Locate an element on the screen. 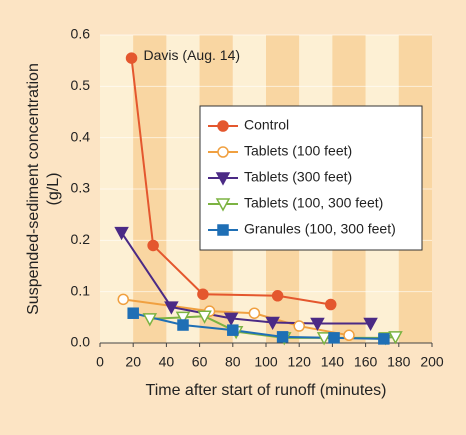 This screenshot has height=435, width=466. x-tick-label: 160 is located at coordinates (366, 362).